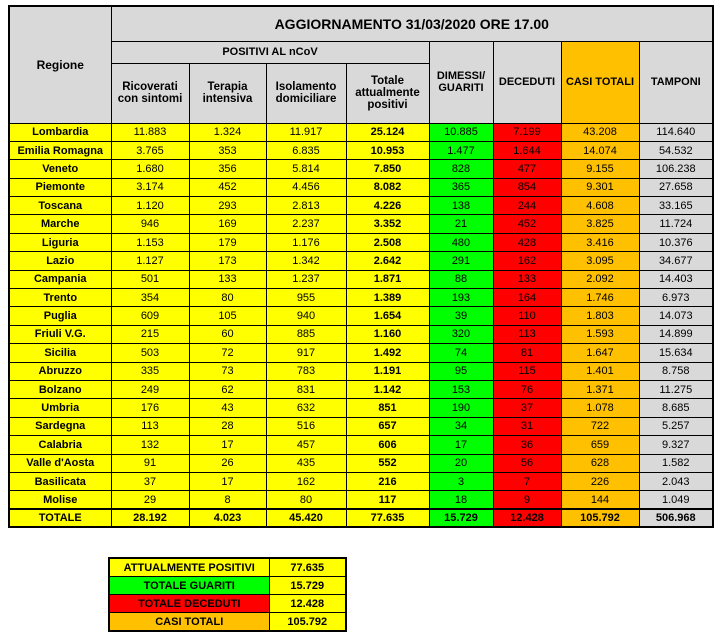  I want to click on summary-label: ATTUALMENTE POSITIVI, so click(189, 567).